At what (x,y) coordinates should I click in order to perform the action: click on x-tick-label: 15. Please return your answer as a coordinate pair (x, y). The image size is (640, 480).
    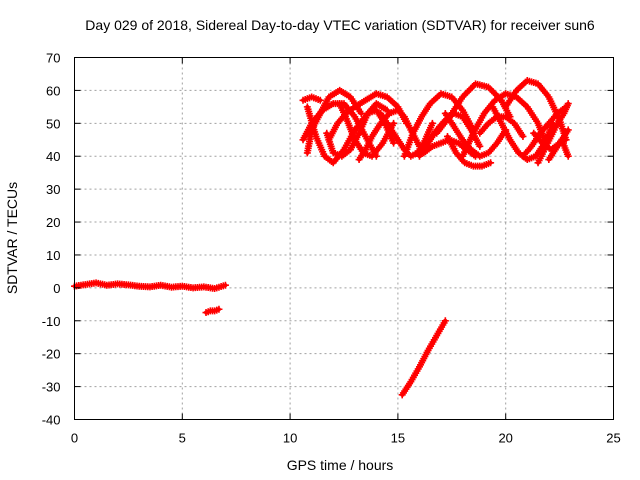
    Looking at the image, I should click on (398, 438).